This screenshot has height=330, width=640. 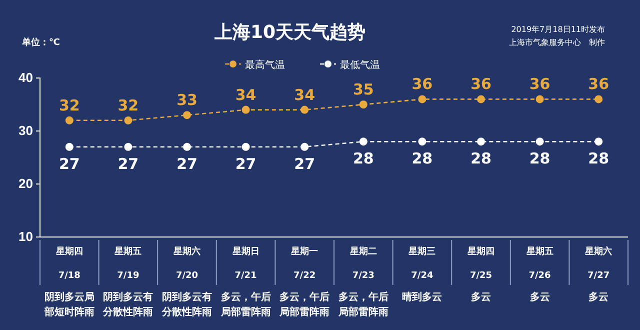 What do you see at coordinates (481, 264) in the screenshot?
I see `category-label: 星期四 7/25` at bounding box center [481, 264].